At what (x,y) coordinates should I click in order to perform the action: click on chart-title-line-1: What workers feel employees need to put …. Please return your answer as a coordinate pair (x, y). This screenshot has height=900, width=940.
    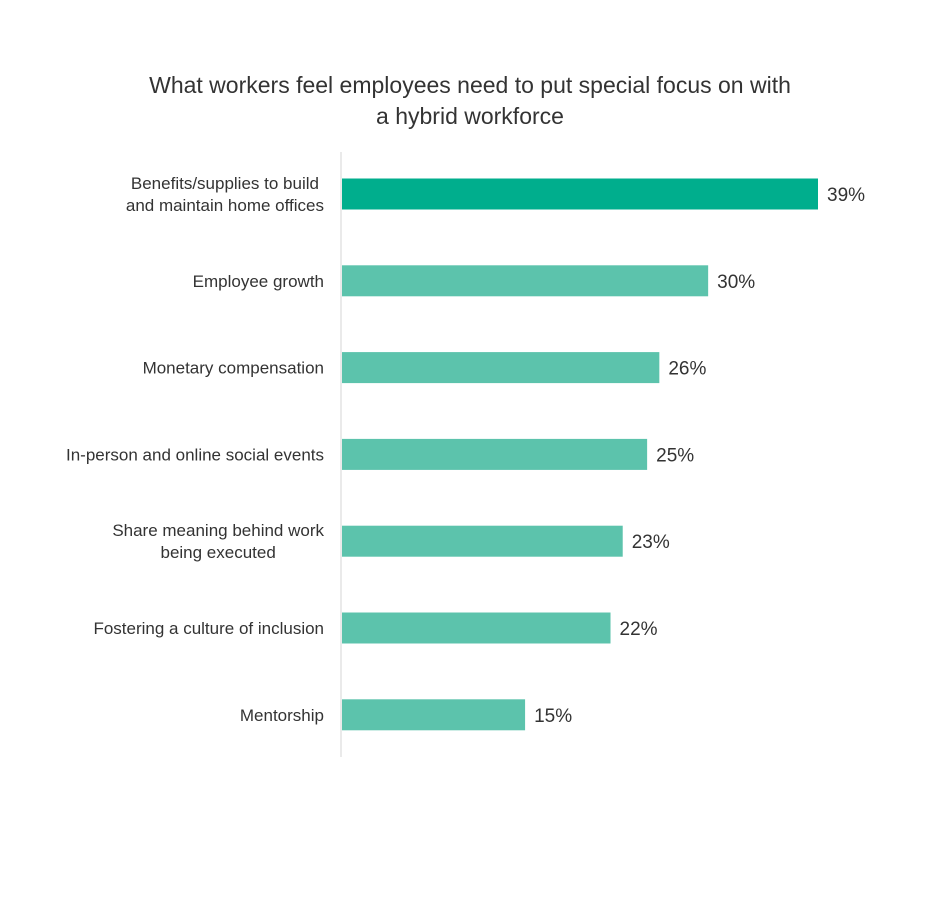
    Looking at the image, I should click on (470, 85).